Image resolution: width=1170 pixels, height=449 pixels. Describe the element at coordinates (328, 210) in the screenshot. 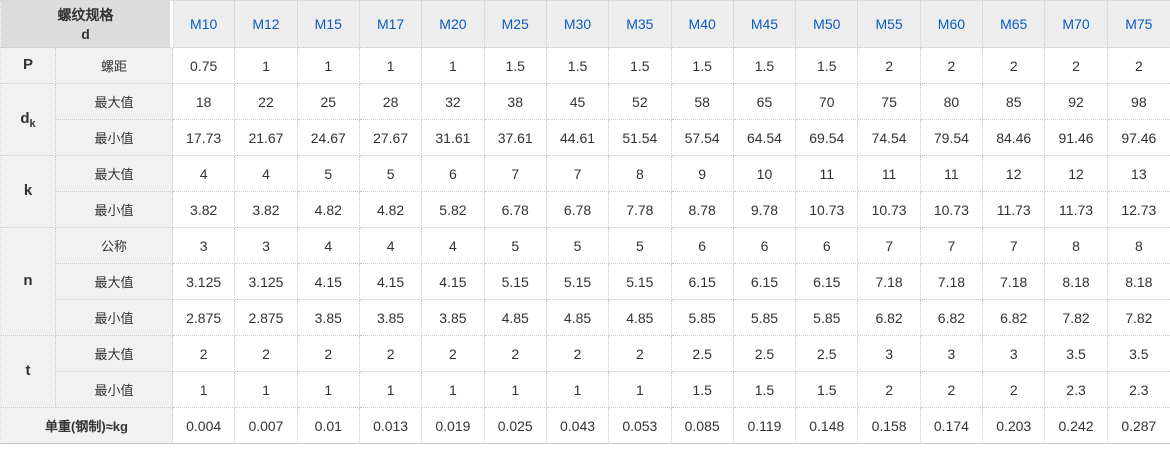

I see `value-cell: 4.82` at that location.